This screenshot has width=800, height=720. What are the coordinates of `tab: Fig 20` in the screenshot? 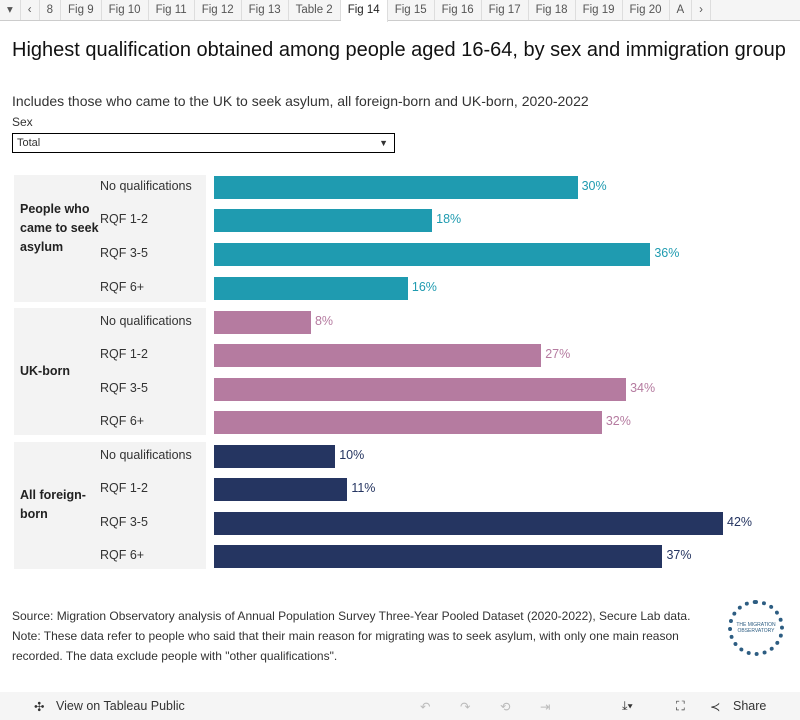 It's located at (646, 10).